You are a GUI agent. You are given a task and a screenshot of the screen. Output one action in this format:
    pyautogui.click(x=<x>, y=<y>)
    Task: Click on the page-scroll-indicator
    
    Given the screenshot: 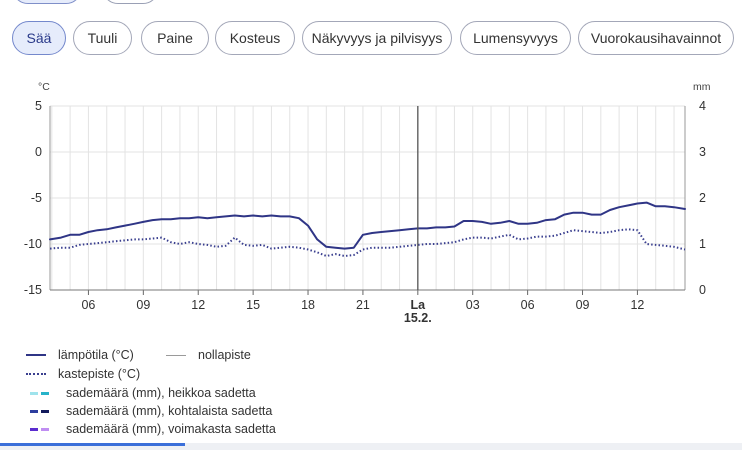 What is the action you would take?
    pyautogui.click(x=92, y=444)
    